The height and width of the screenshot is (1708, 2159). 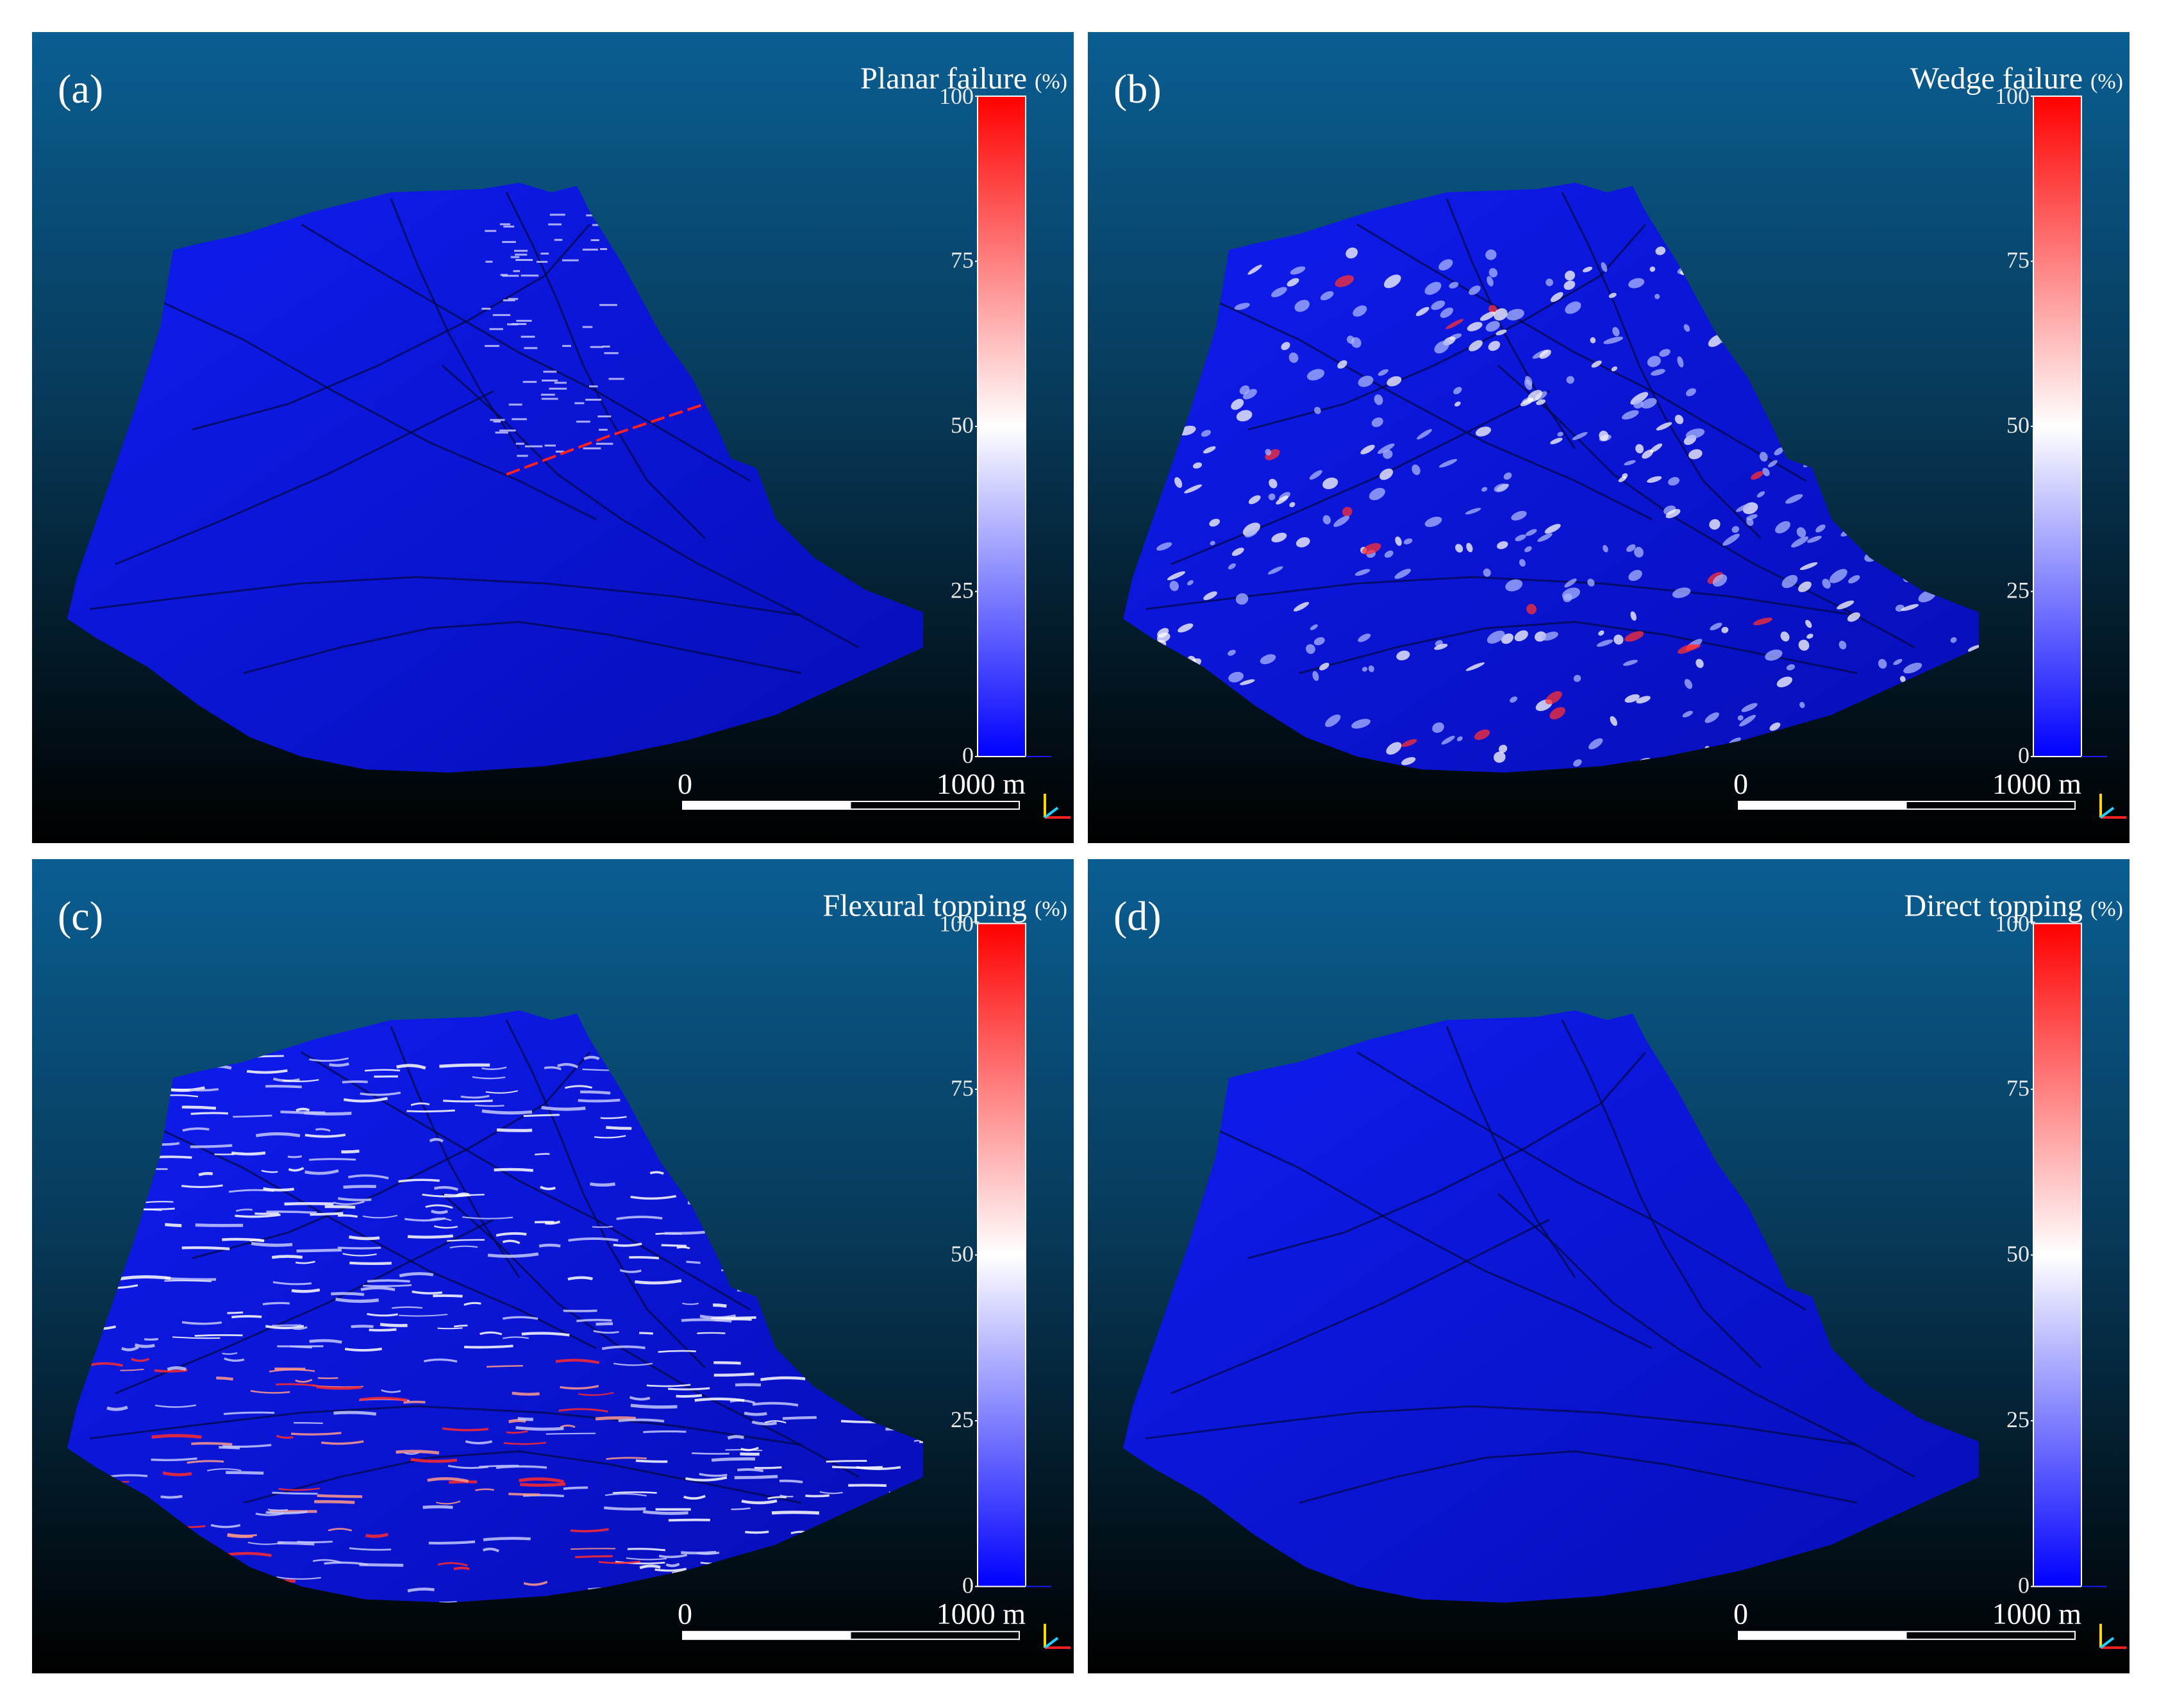 What do you see at coordinates (2014, 906) in the screenshot?
I see `colorbar-title: Direct topping (%)` at bounding box center [2014, 906].